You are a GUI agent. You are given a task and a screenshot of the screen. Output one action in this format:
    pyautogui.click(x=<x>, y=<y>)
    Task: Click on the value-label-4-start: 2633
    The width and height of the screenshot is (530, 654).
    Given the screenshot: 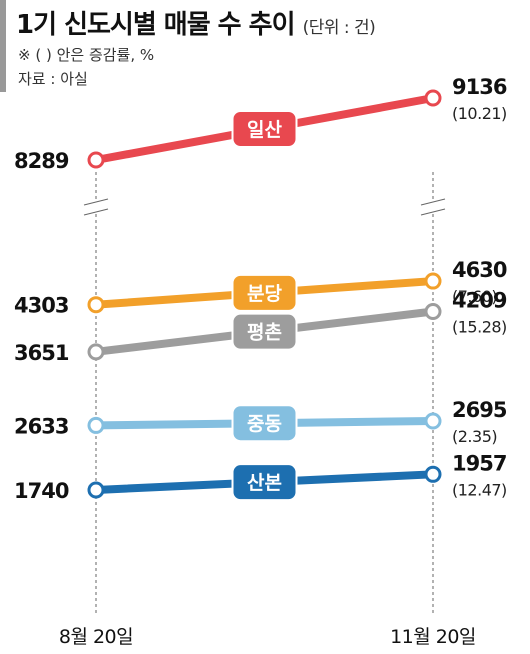 What is the action you would take?
    pyautogui.click(x=41, y=426)
    